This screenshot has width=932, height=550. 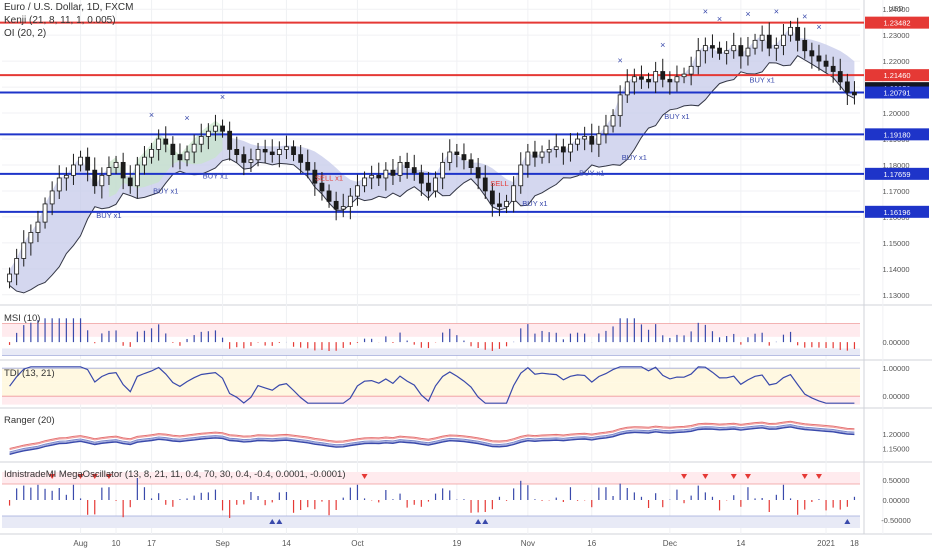 What do you see at coordinates (25, 33) in the screenshot?
I see `oi-indicator-label: OI (20, 2)` at bounding box center [25, 33].